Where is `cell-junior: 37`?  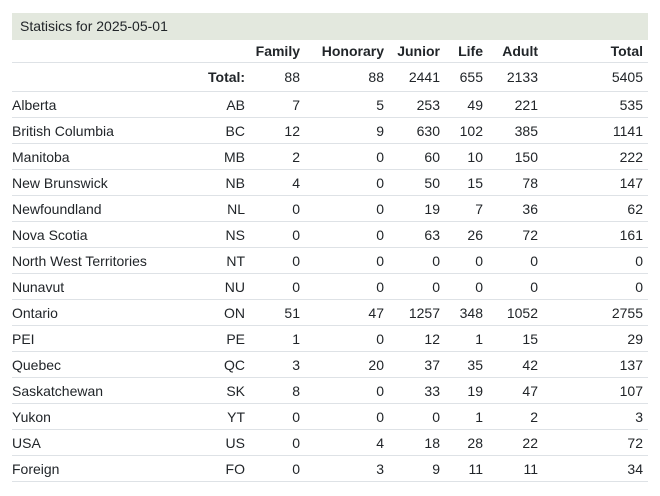
cell-junior: 37 is located at coordinates (417, 364).